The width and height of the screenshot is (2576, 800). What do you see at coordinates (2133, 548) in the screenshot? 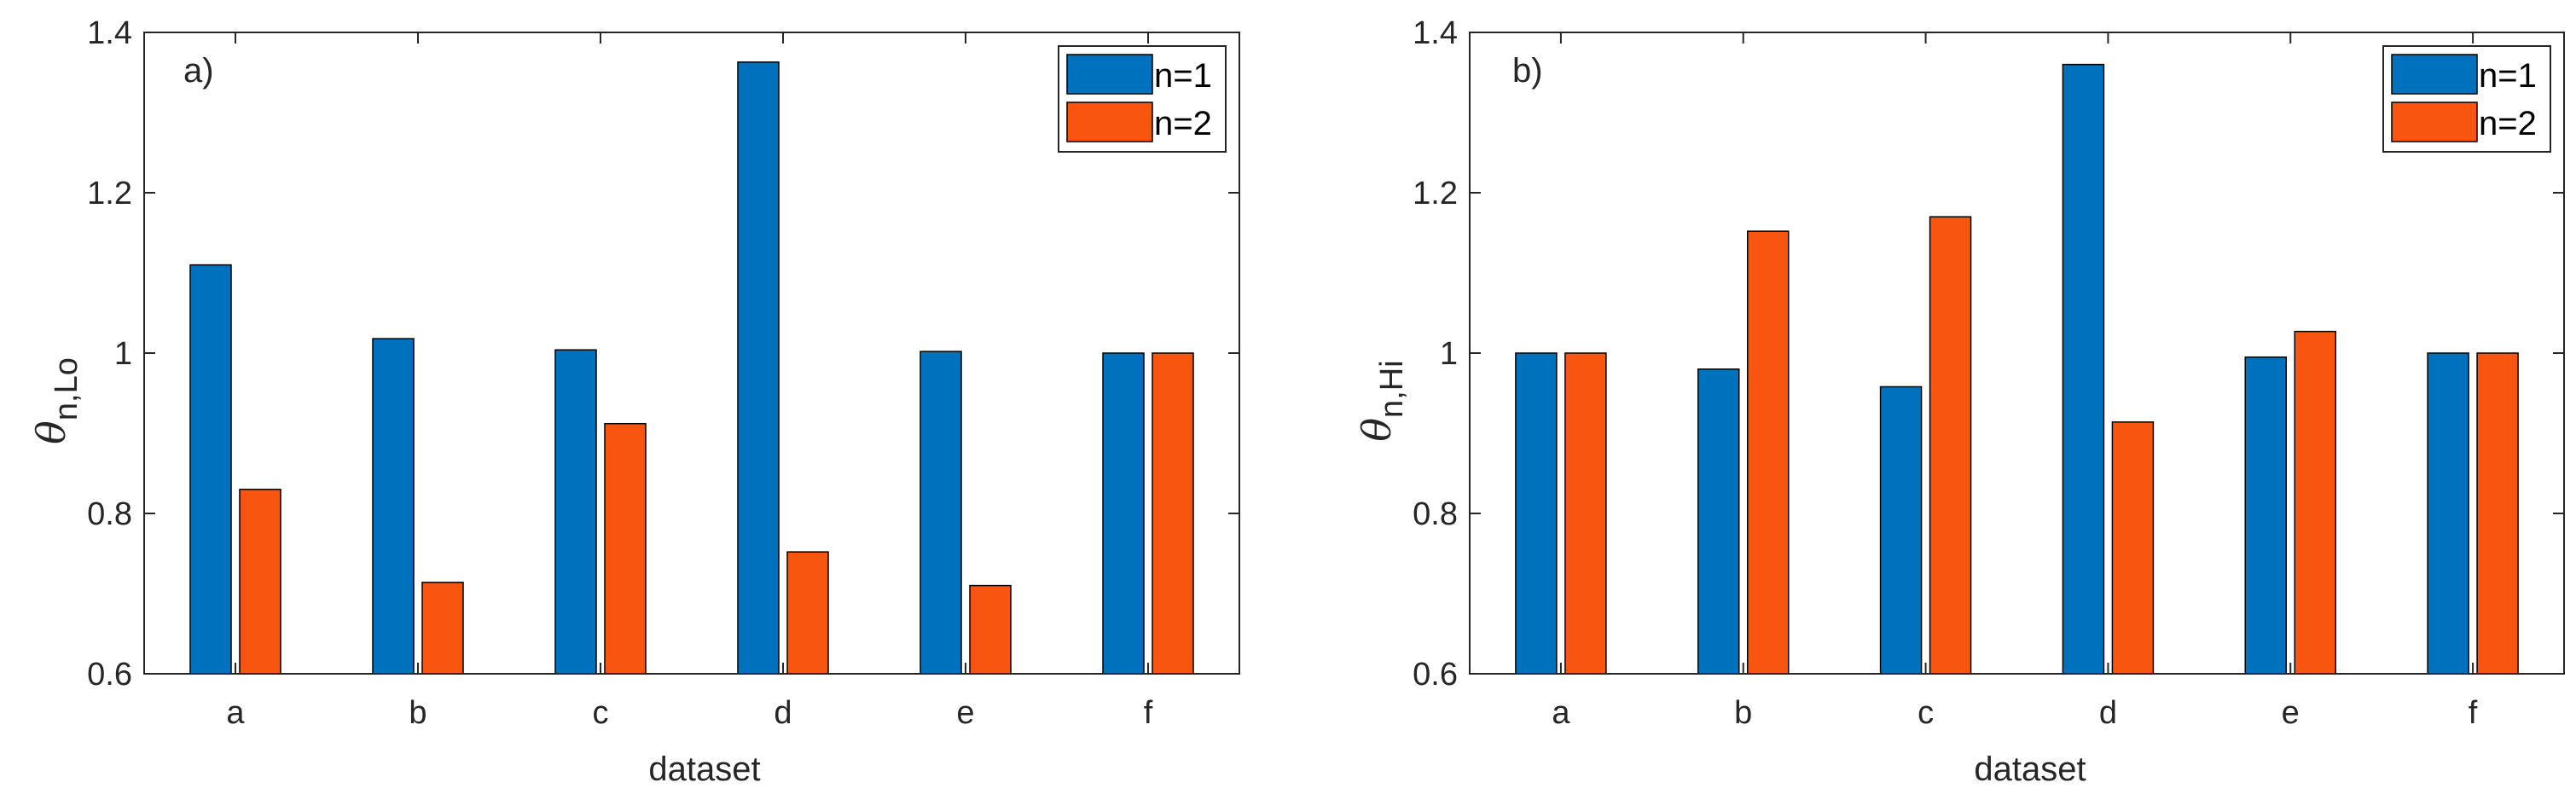
I see `panel-b-bar-n=2-d` at bounding box center [2133, 548].